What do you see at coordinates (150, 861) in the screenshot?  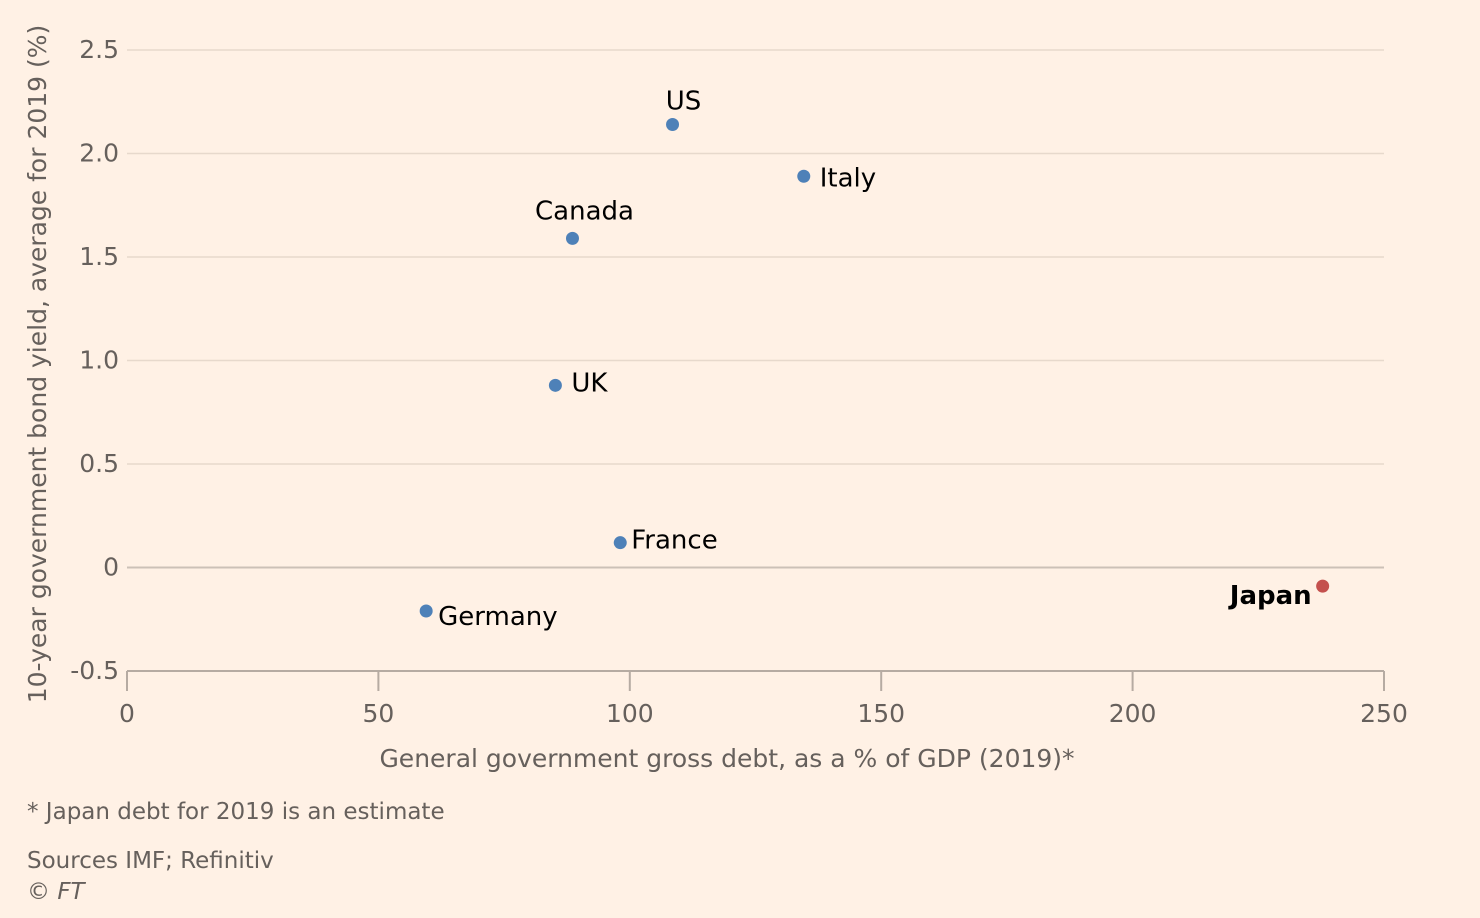 I see `source-note: Sources IMF; Refinitiv` at bounding box center [150, 861].